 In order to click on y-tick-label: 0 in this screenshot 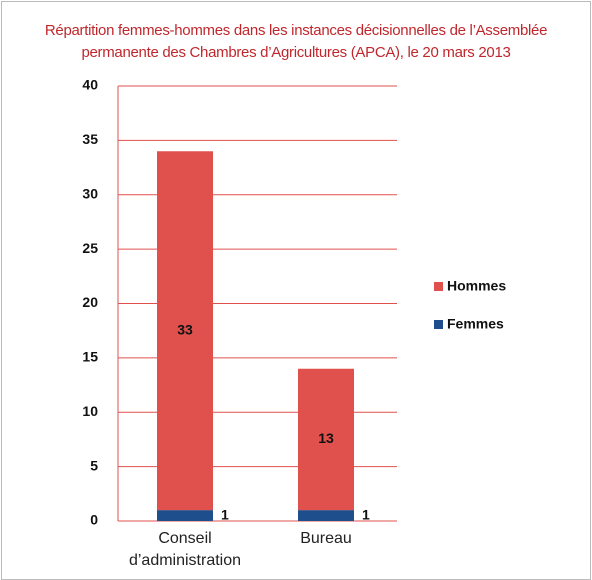, I will do `click(94, 520)`.